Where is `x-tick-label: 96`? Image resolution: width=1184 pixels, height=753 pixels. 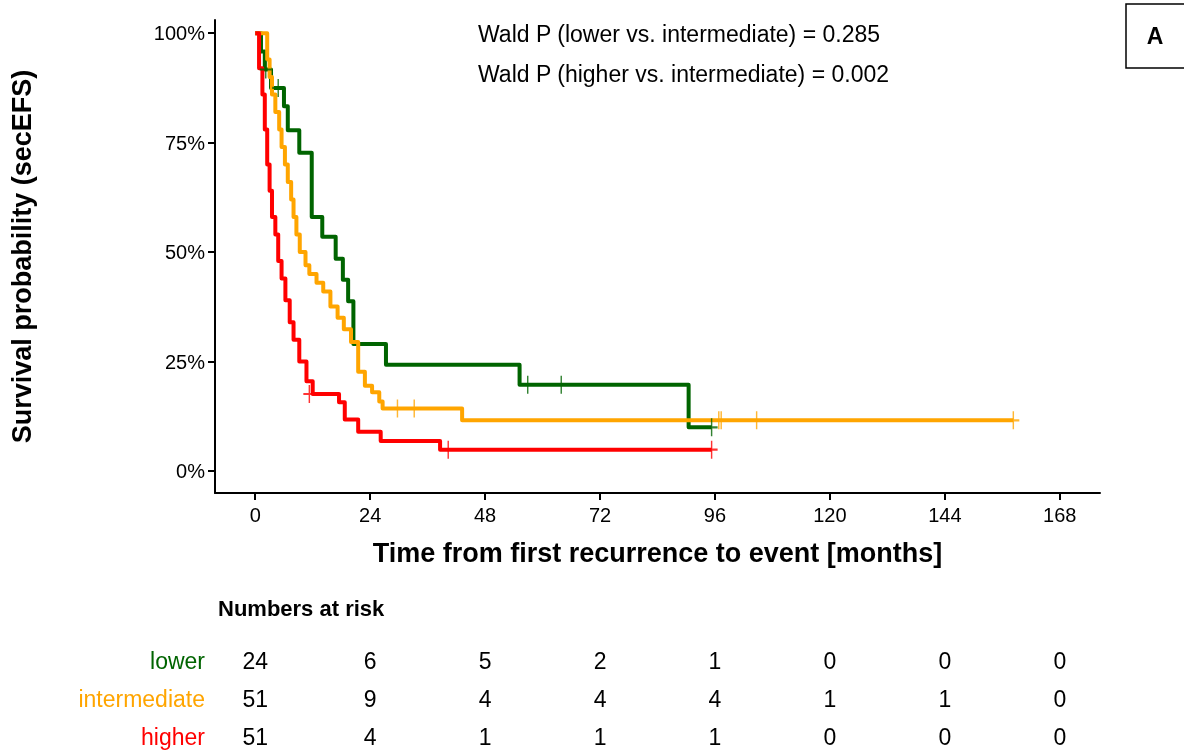
x-tick-label: 96 is located at coordinates (715, 515).